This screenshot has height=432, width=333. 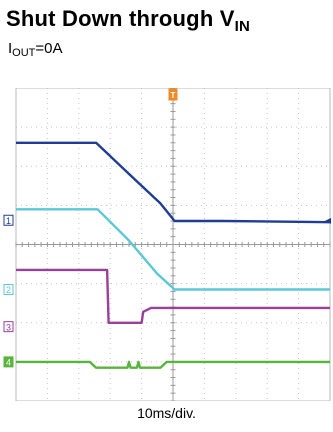 I want to click on x-axis-label: 10ms/div., so click(x=166, y=413).